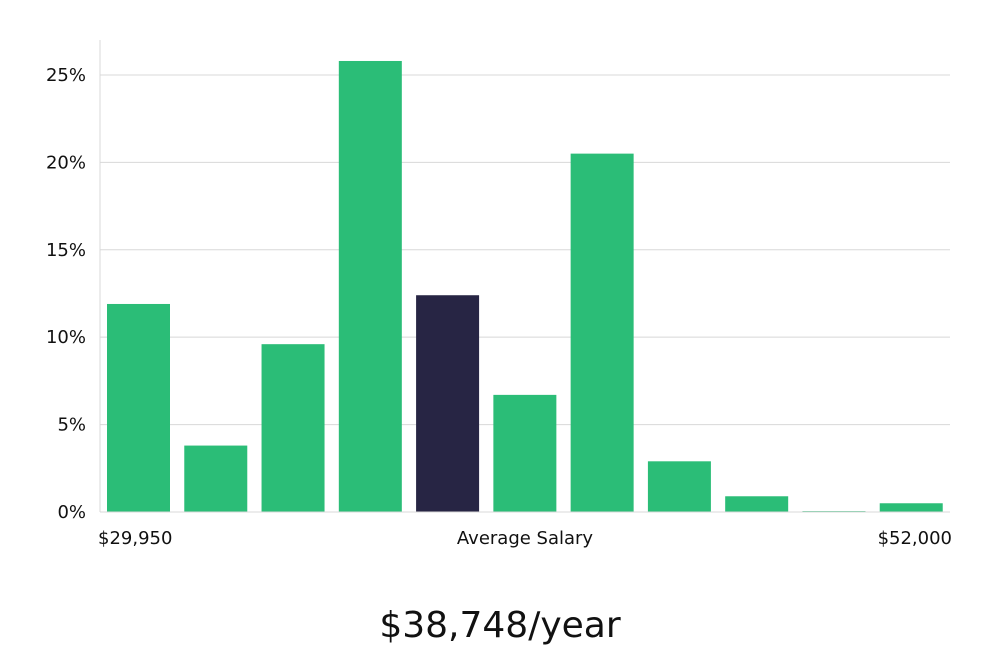 Image resolution: width=1000 pixels, height=660 pixels. Describe the element at coordinates (66, 337) in the screenshot. I see `y-tick-label: 10%` at that location.